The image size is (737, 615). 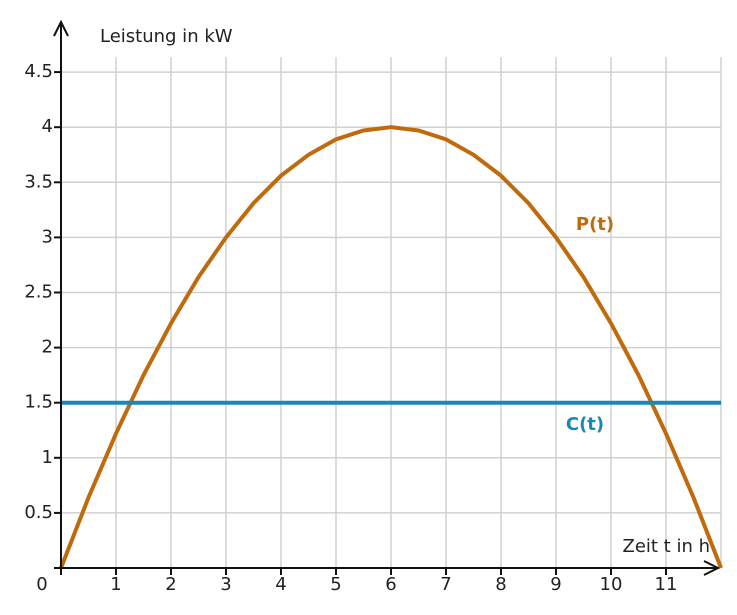 What do you see at coordinates (38, 402) in the screenshot?
I see `y-tick-label: 1.5` at bounding box center [38, 402].